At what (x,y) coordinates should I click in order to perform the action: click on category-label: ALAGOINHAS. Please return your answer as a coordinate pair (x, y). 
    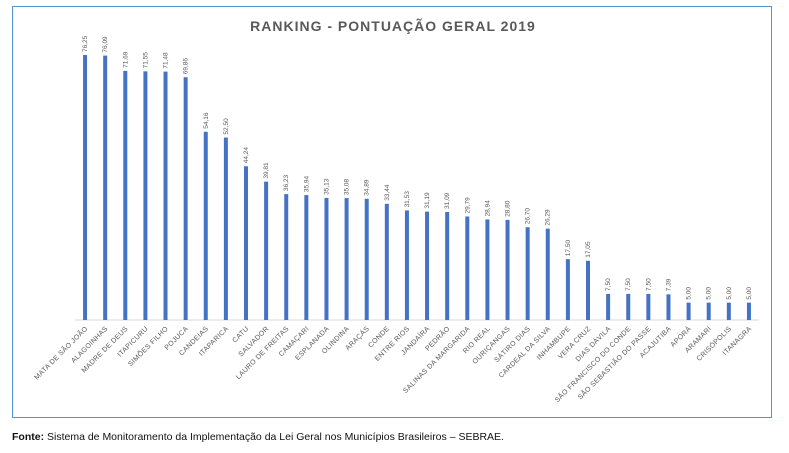
    Looking at the image, I should click on (89, 344).